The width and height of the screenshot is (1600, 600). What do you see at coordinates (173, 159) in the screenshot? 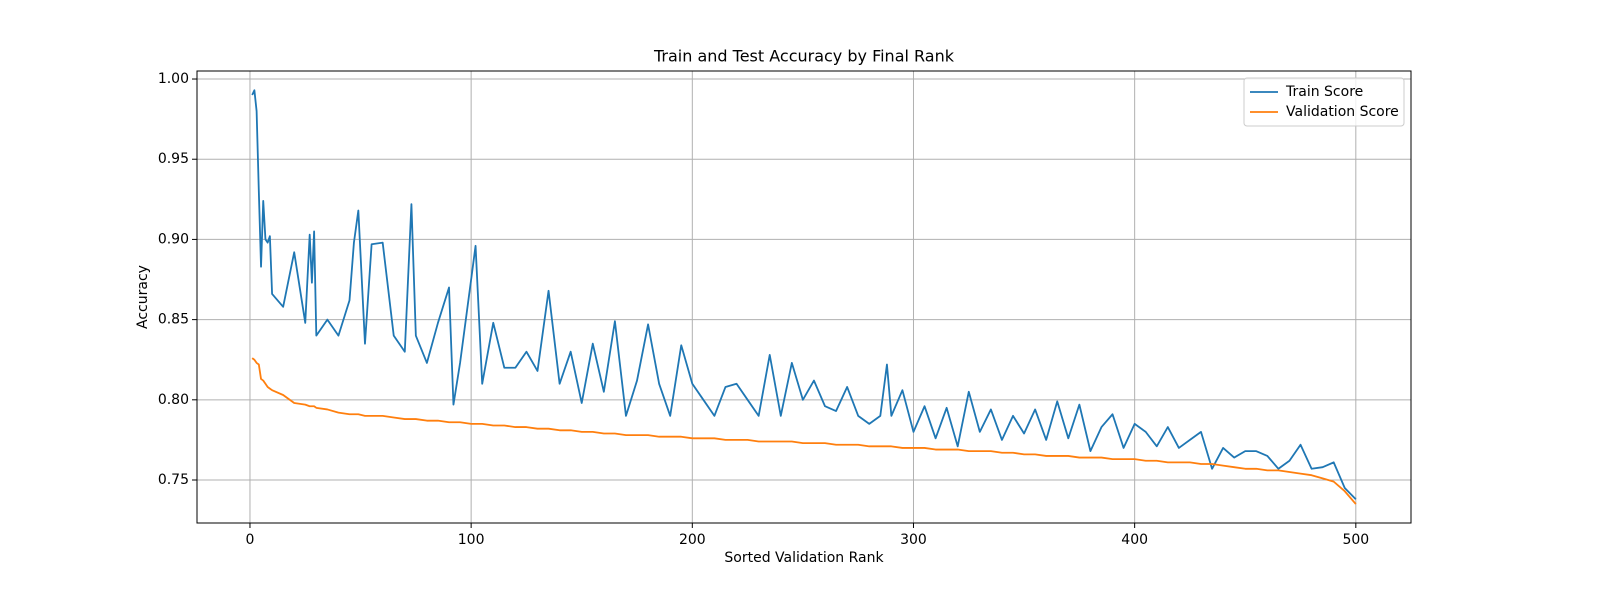
I see `y-tick-label: 0.95` at bounding box center [173, 159].